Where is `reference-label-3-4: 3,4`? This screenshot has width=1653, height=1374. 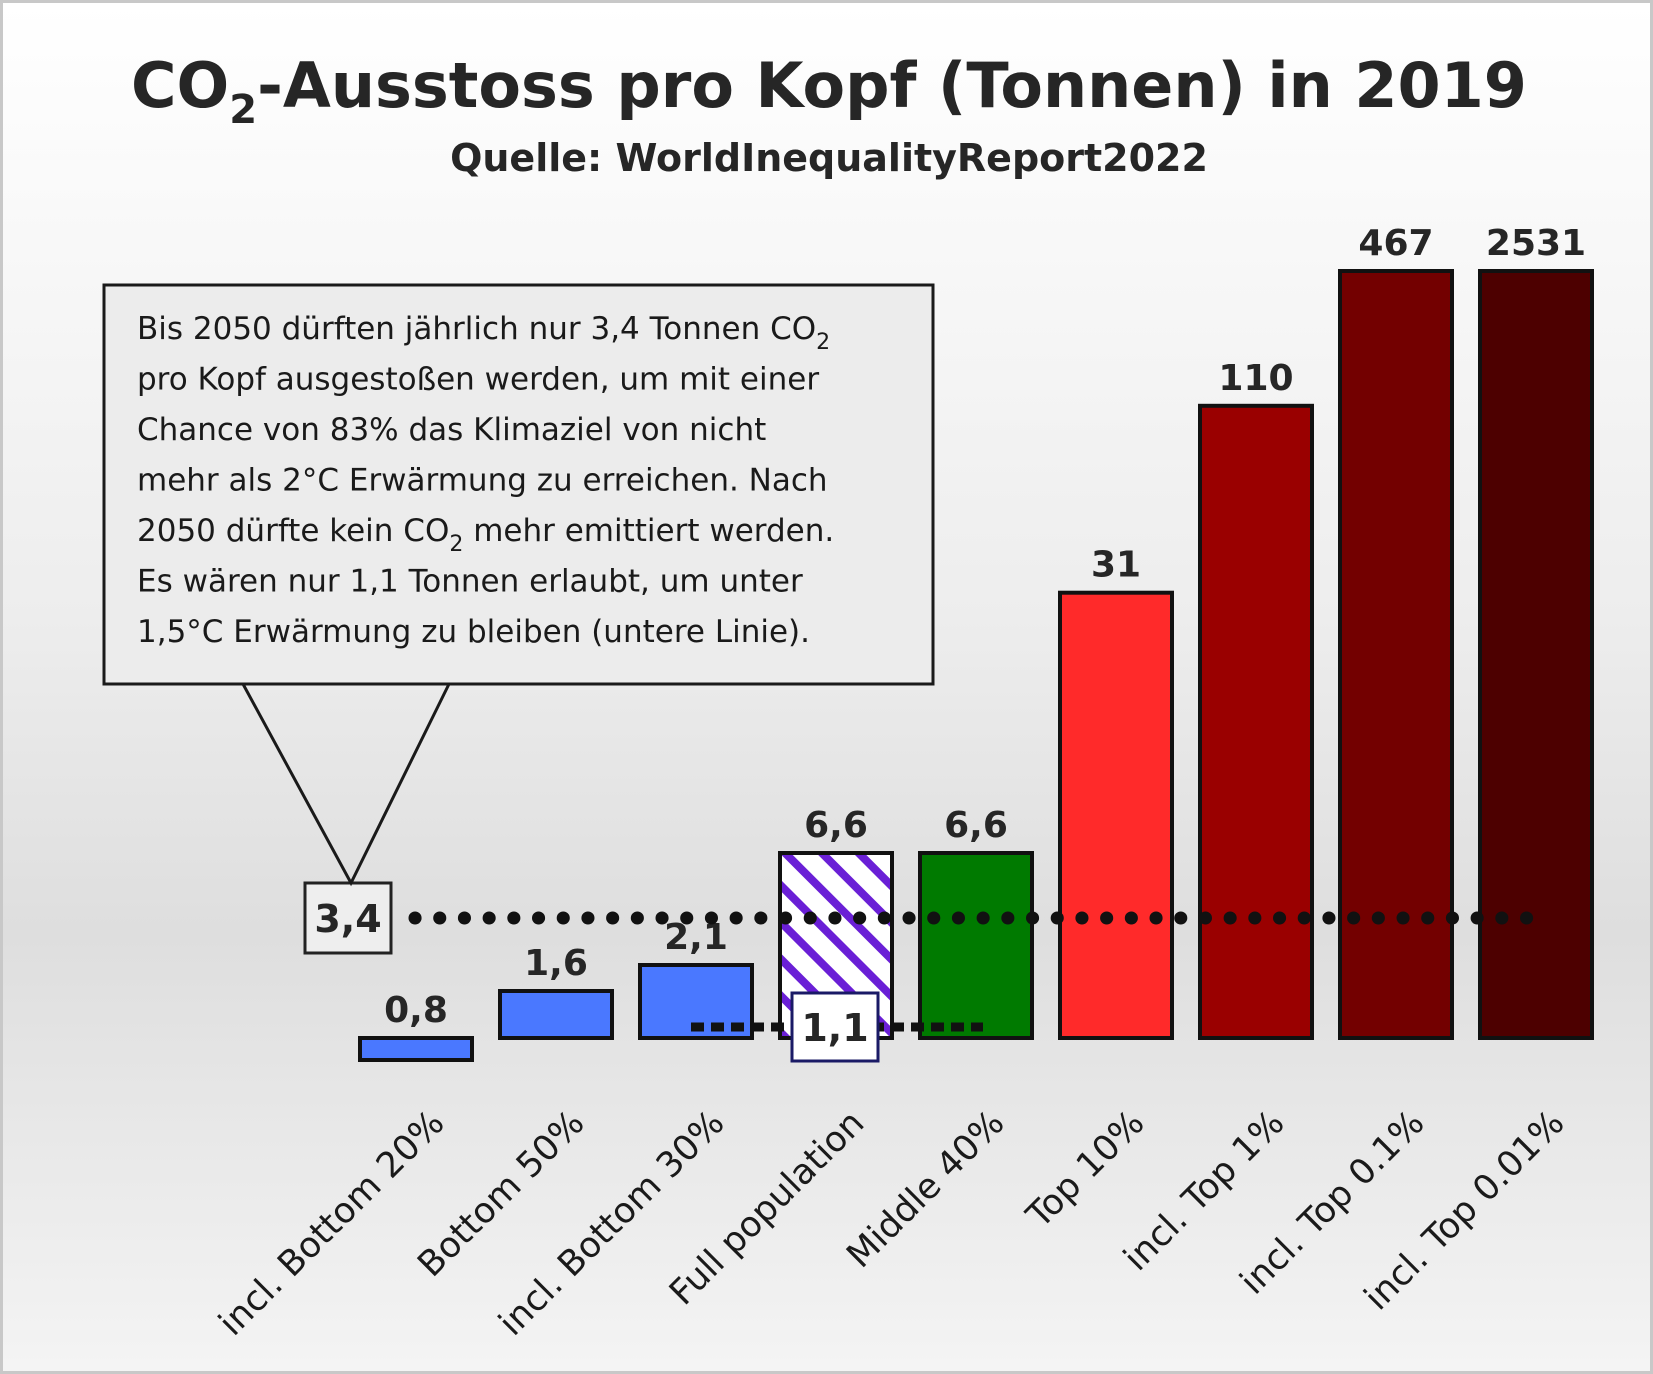 reference-label-3-4: 3,4 is located at coordinates (347, 919).